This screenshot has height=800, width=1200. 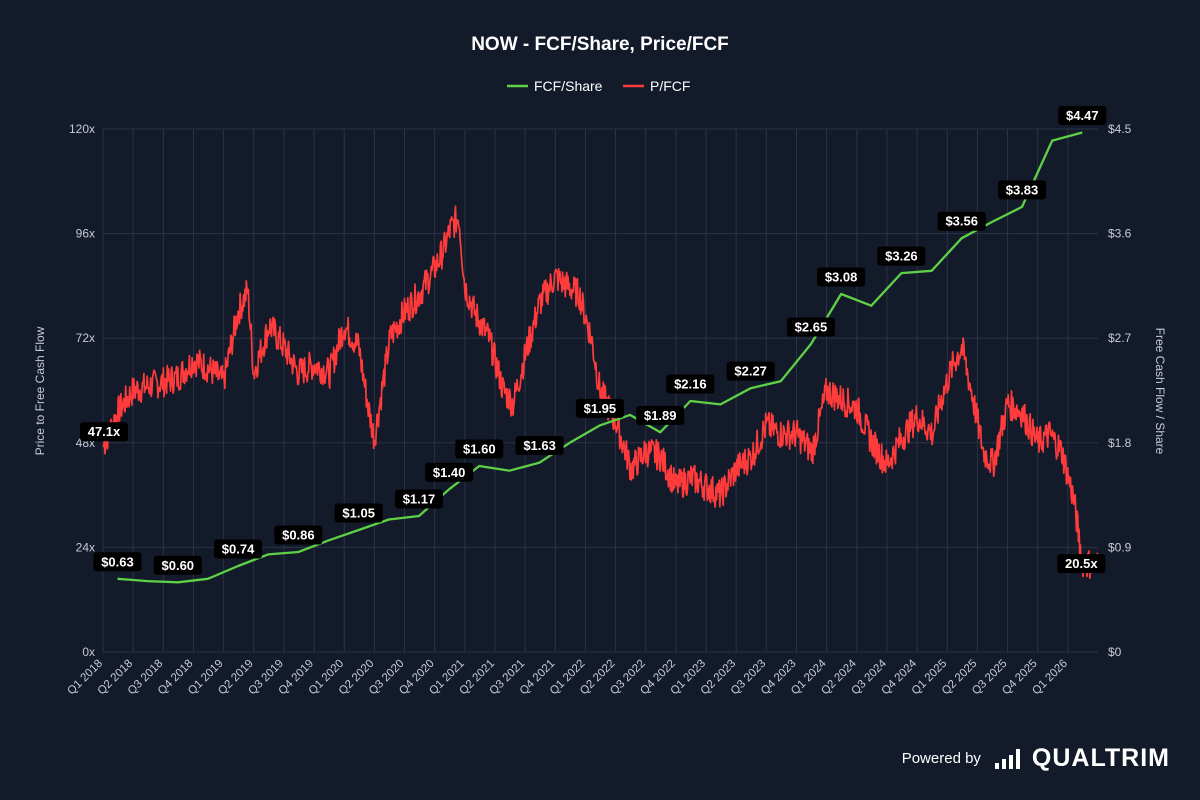 What do you see at coordinates (670, 86) in the screenshot?
I see `legend-label-pfcf: P/FCF` at bounding box center [670, 86].